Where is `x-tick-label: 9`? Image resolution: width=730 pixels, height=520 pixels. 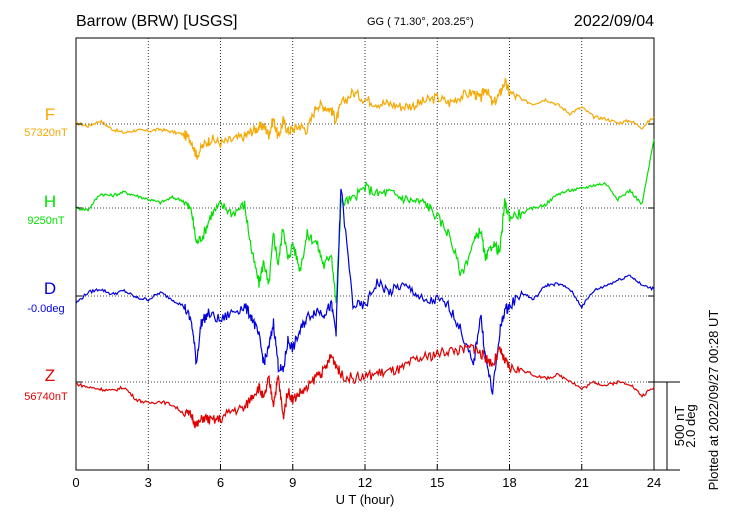
x-tick-label: 9 is located at coordinates (292, 482).